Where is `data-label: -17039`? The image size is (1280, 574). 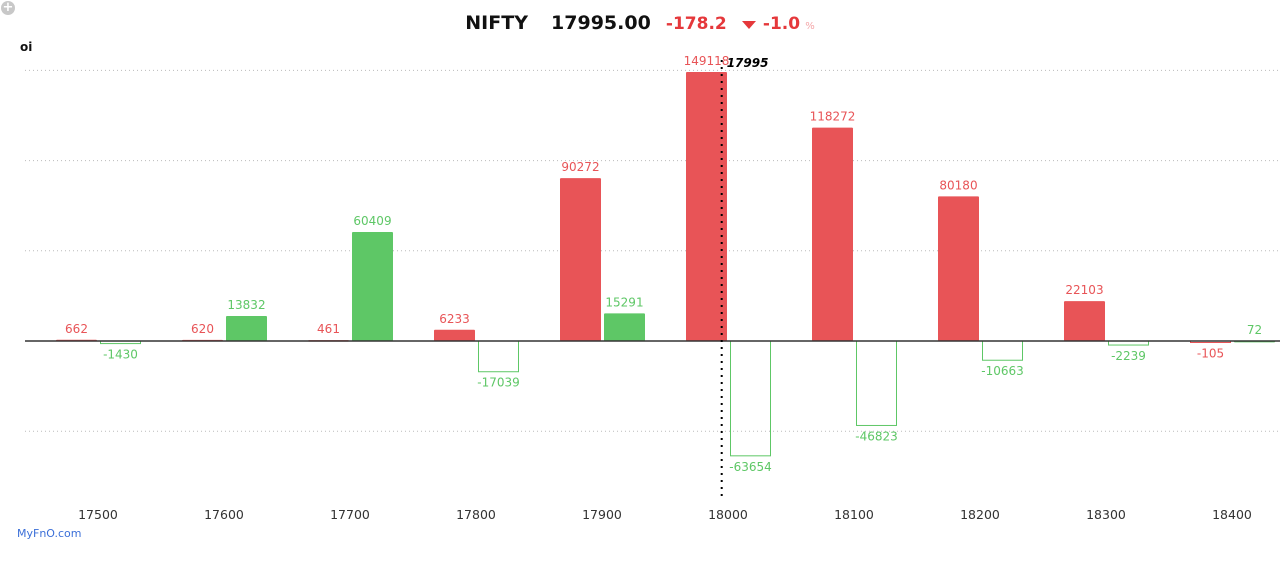
data-label: -17039 is located at coordinates (498, 383).